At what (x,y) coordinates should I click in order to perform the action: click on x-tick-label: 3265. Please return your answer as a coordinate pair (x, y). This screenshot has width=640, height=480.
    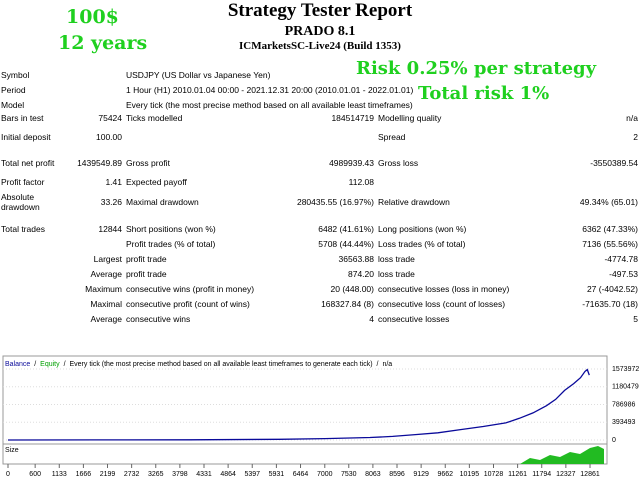
    Looking at the image, I should click on (156, 474).